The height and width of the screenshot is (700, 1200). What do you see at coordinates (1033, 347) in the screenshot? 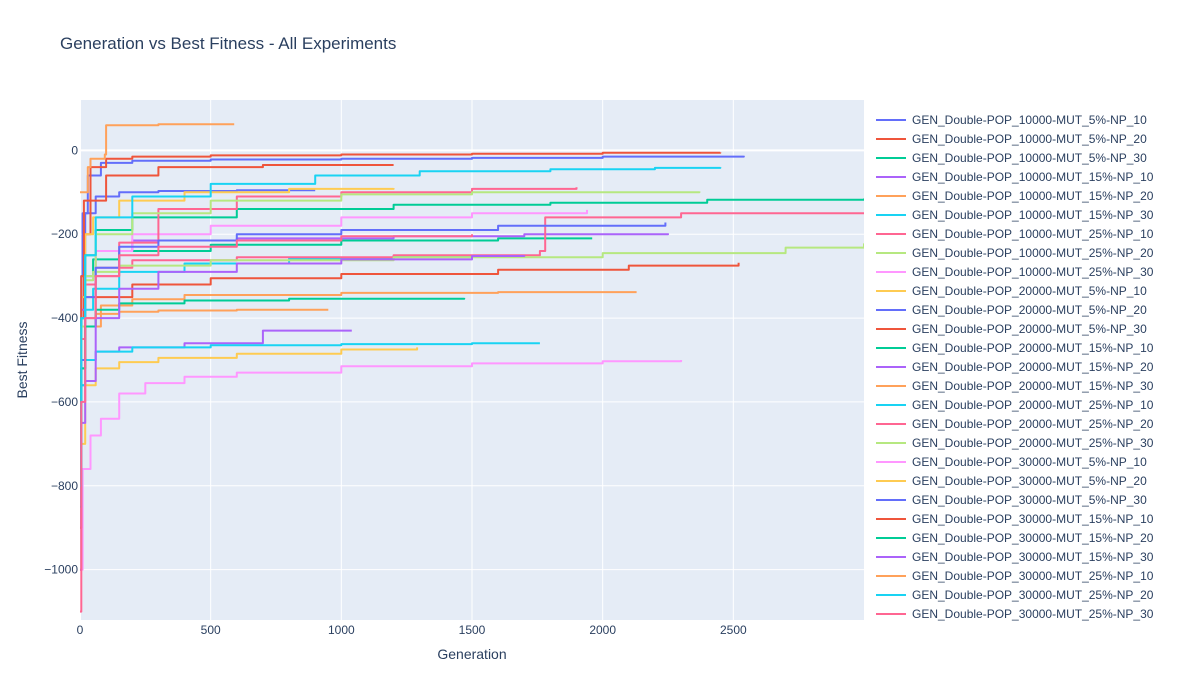
I see `legend-label: GEN_Double-POP_20000-MUT_15%-NP_10` at bounding box center [1033, 347].